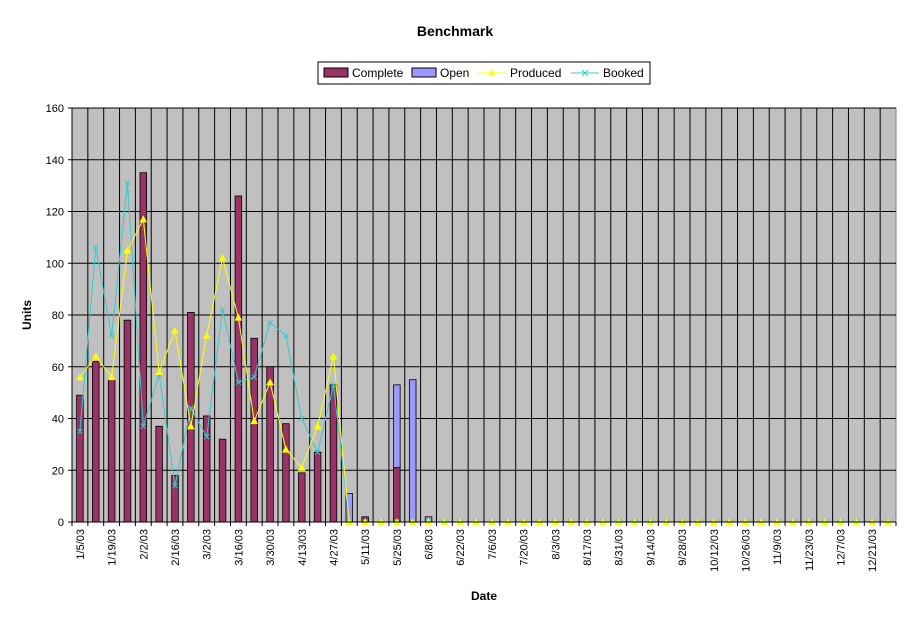  Describe the element at coordinates (334, 547) in the screenshot. I see `x-tick-label: 4/27/03` at that location.